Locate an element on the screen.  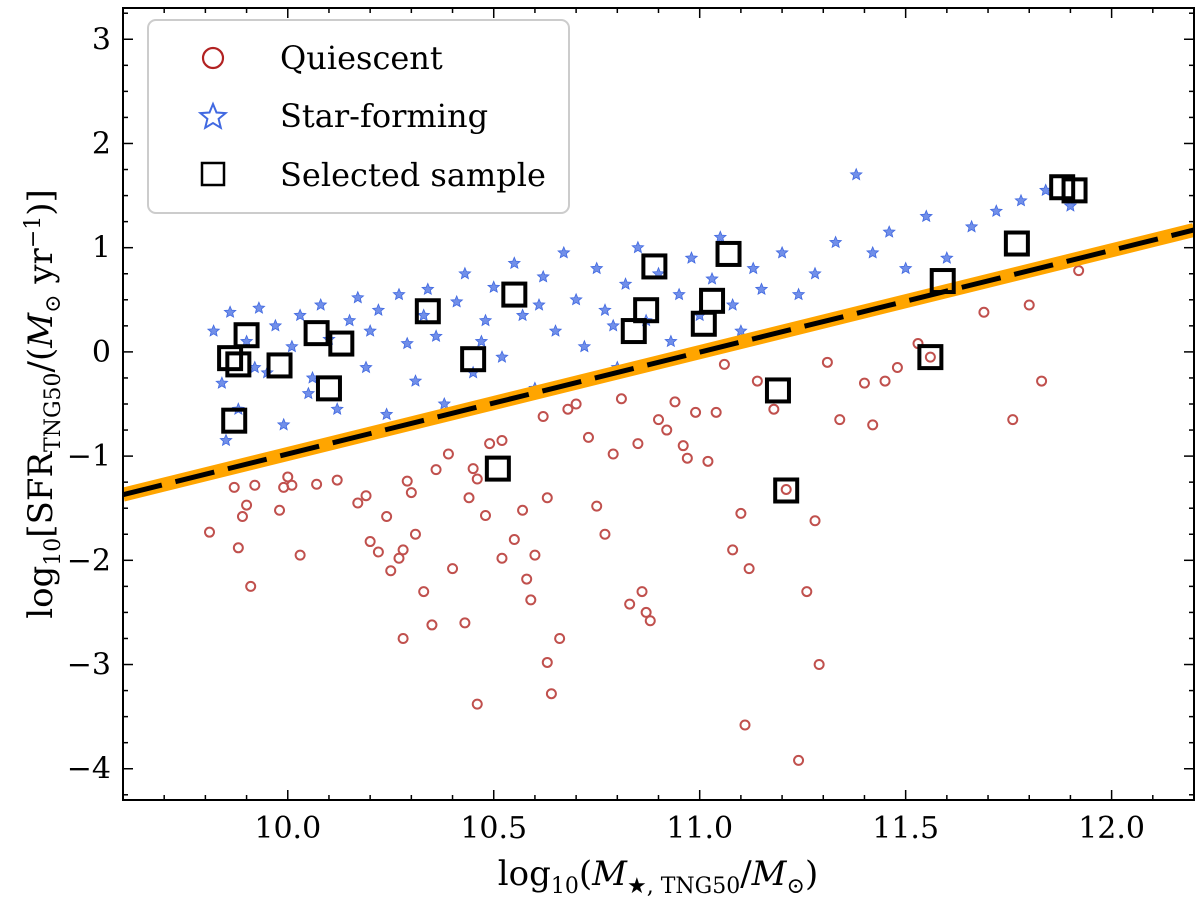
legend-star-forming-marker is located at coordinates (213, 115).